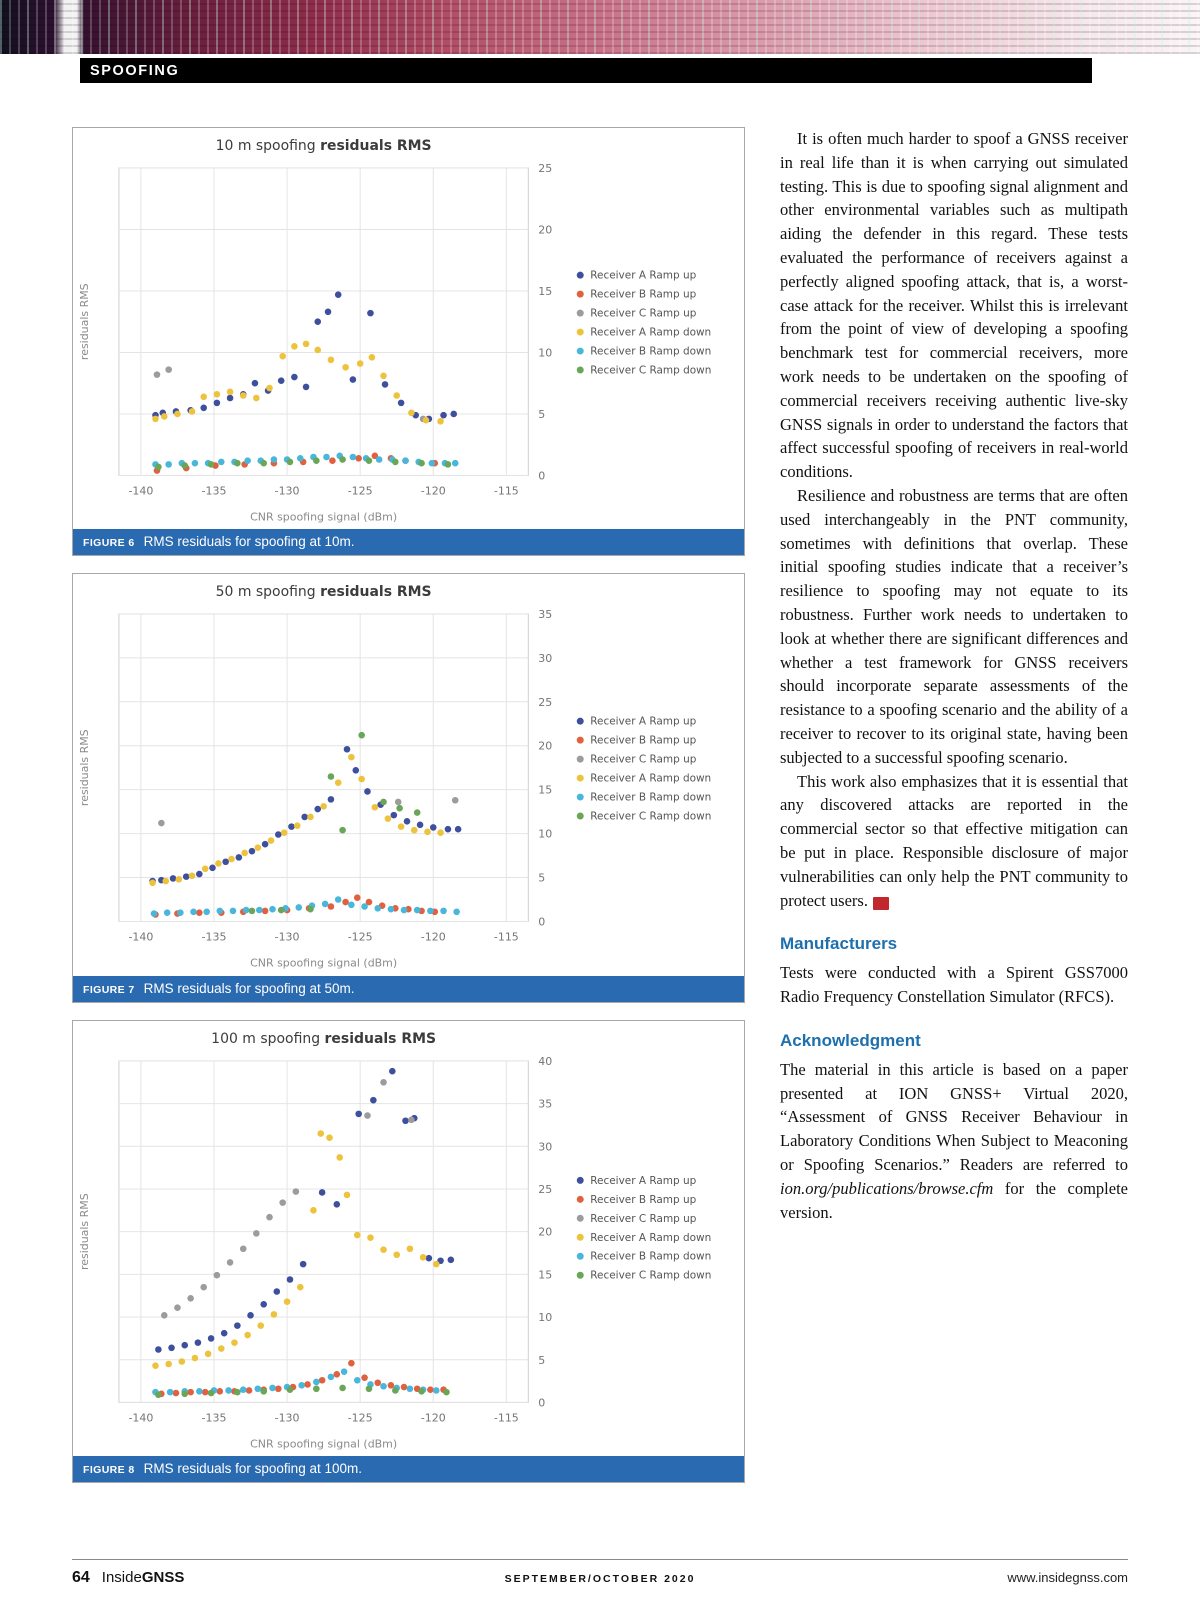 The height and width of the screenshot is (1613, 1200). Describe the element at coordinates (324, 592) in the screenshot. I see `svg-text: 50 m spoofing residuals RMS` at that location.